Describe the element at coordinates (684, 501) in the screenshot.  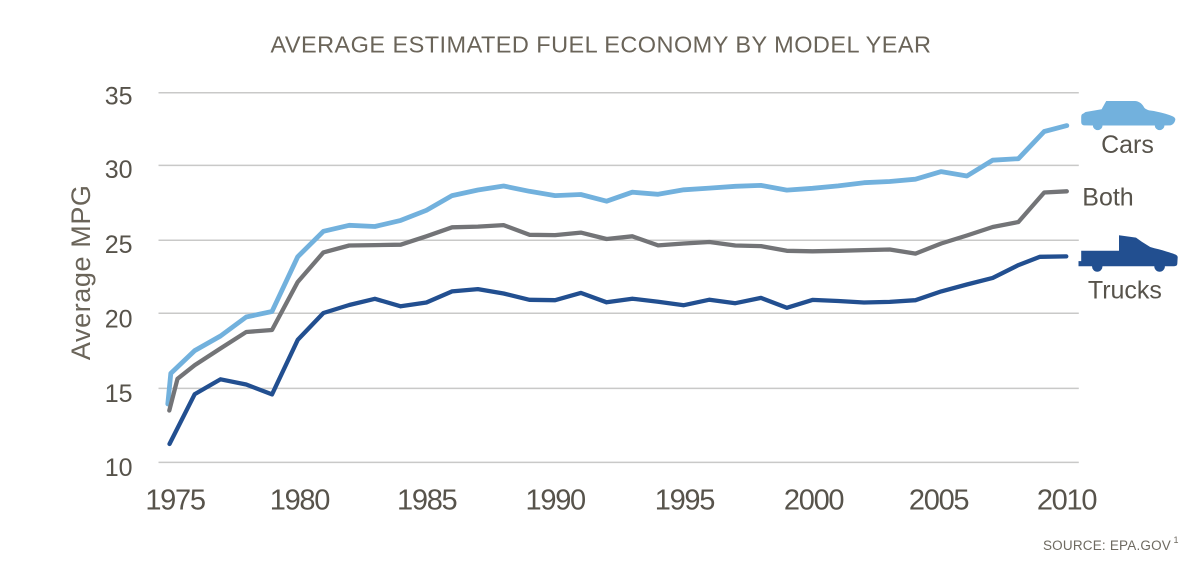
I see `svg-text: 1995` at that location.